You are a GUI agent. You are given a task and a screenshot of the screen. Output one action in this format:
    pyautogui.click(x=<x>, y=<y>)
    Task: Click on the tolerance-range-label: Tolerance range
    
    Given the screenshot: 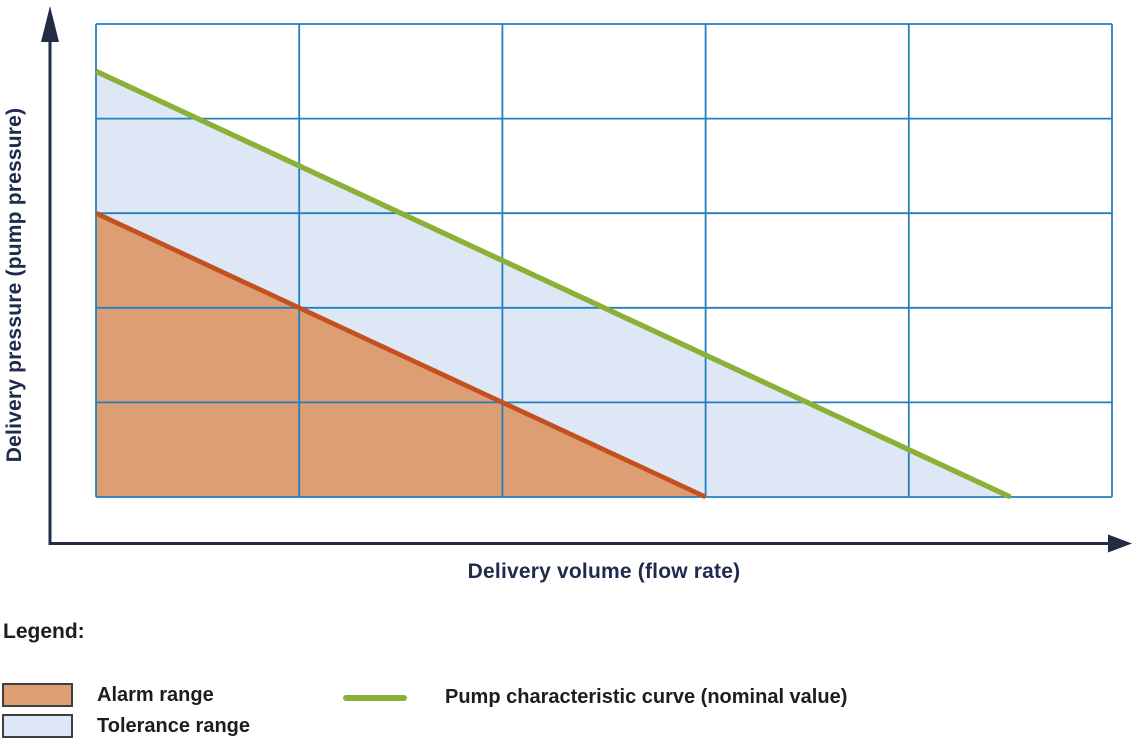 What is the action you would take?
    pyautogui.click(x=174, y=726)
    